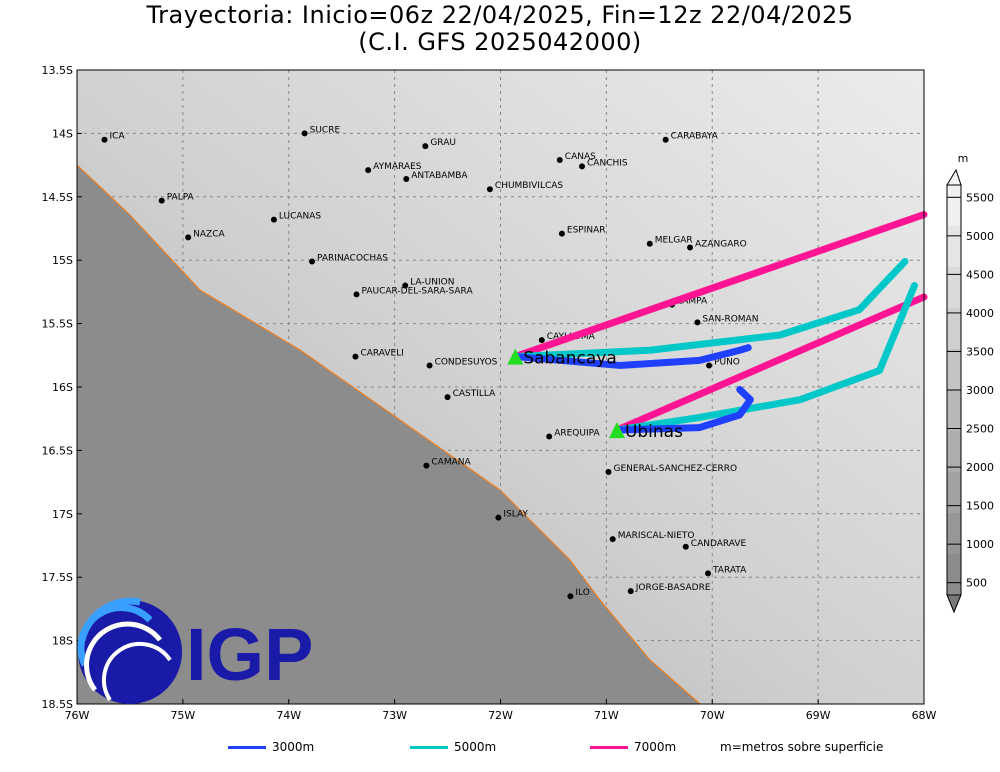 This screenshot has height=772, width=1000. I want to click on colorbar-label: 5000, so click(980, 236).